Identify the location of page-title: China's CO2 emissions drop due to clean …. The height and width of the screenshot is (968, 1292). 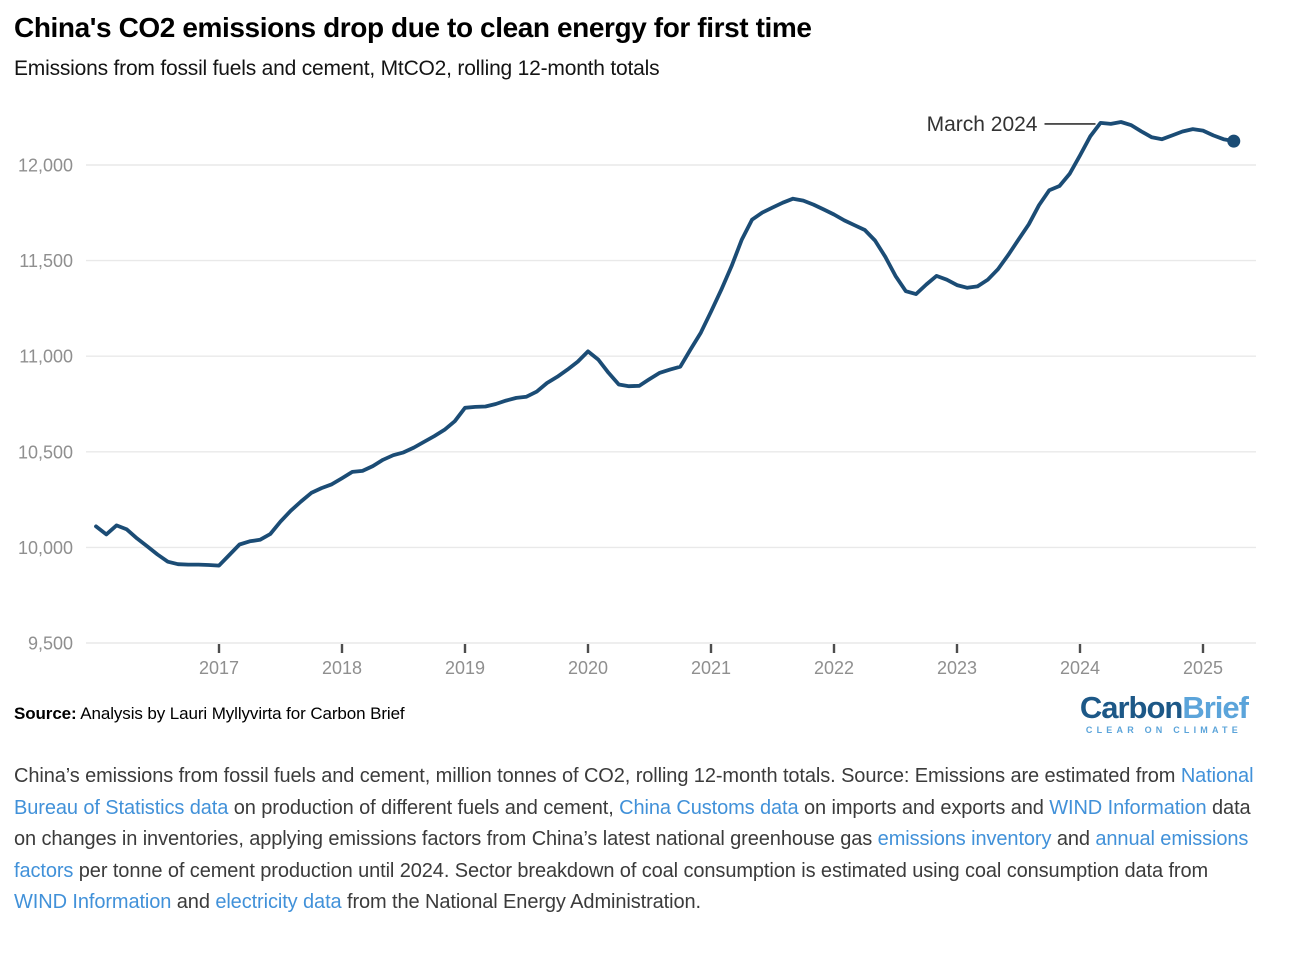
(413, 27).